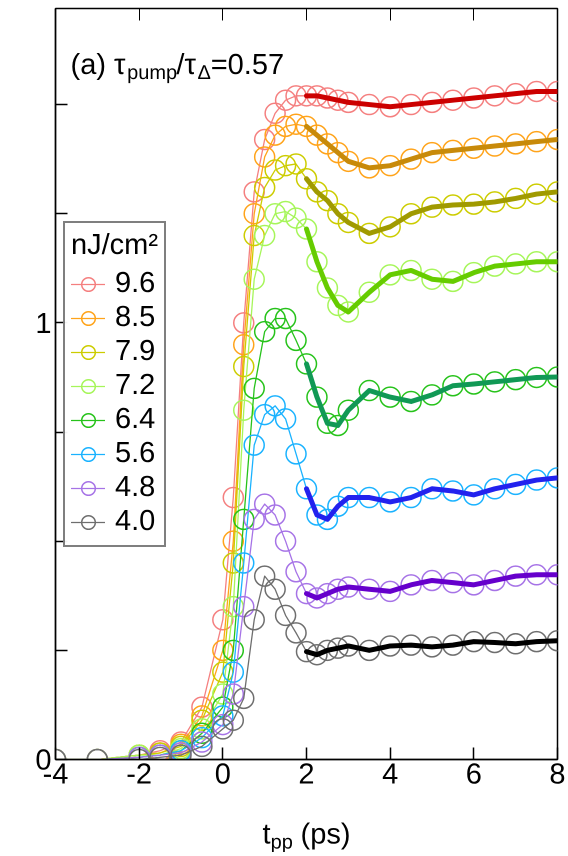 The image size is (568, 856). Describe the element at coordinates (222, 774) in the screenshot. I see `x-tick-label: 0` at that location.